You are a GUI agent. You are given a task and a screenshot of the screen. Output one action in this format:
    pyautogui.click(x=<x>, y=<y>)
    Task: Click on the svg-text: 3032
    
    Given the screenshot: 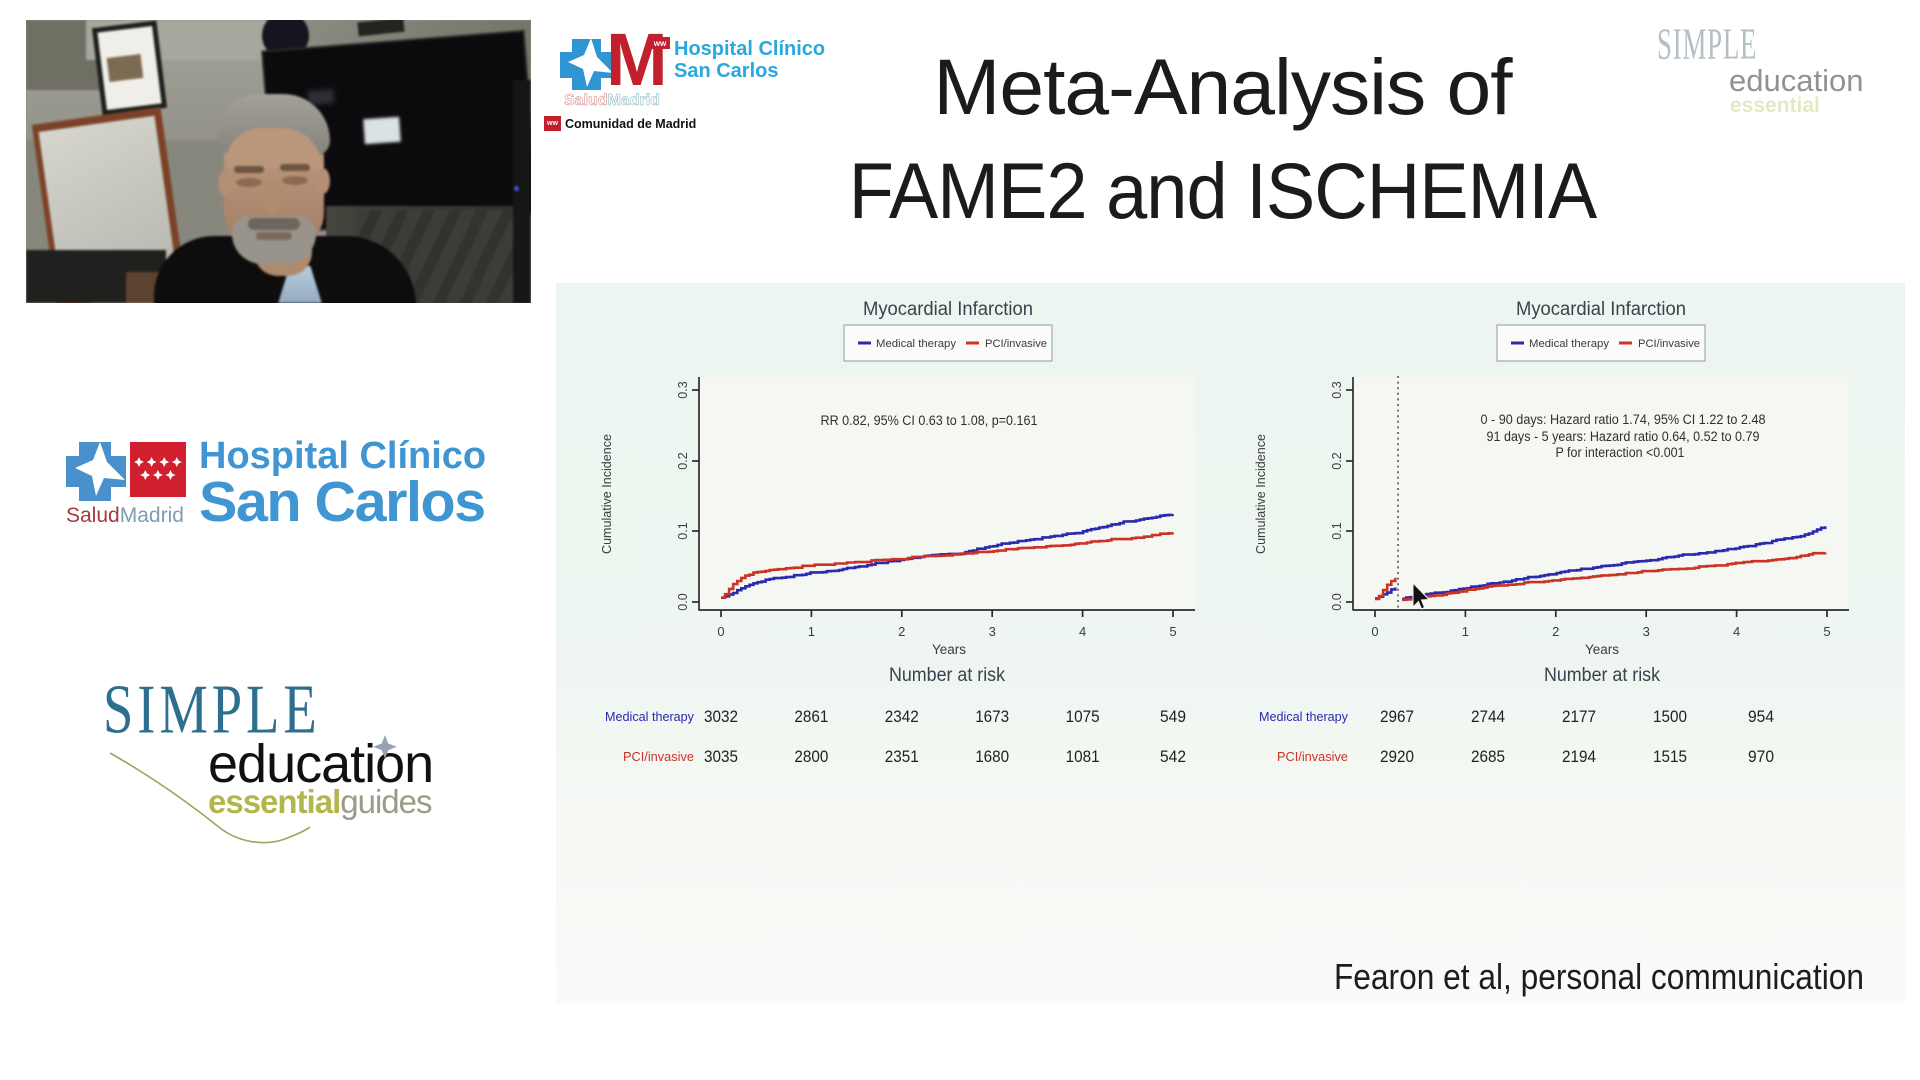 What is the action you would take?
    pyautogui.click(x=721, y=717)
    